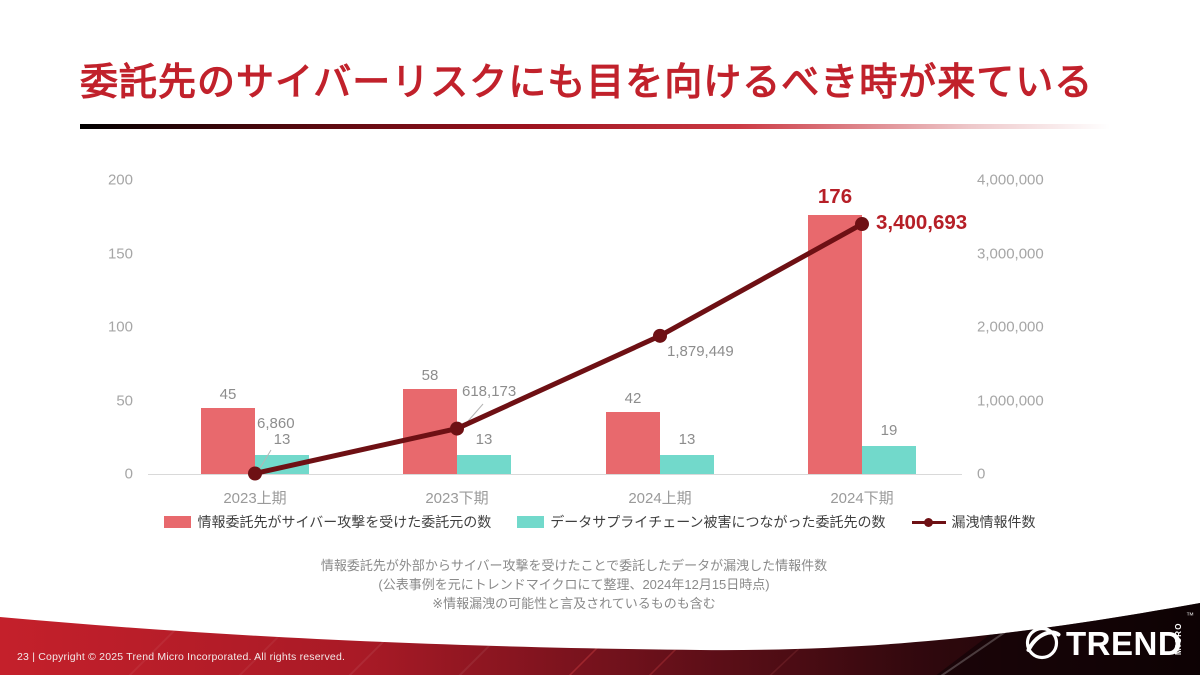 The image size is (1200, 675). Describe the element at coordinates (255, 498) in the screenshot. I see `category-label: 2023上期` at that location.